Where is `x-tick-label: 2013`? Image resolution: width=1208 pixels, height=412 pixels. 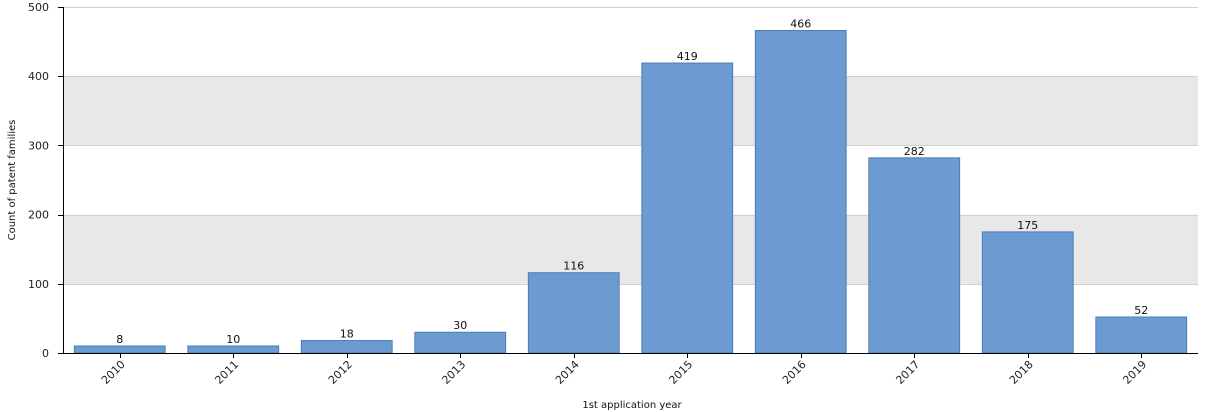 x-tick-label: 2013 is located at coordinates (453, 372).